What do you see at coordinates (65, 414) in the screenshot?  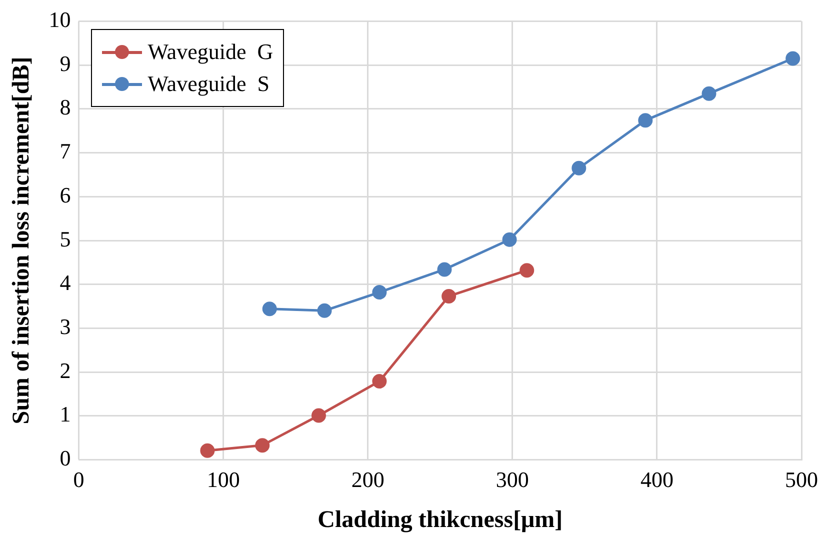 I see `y-tick-label: 1` at bounding box center [65, 414].